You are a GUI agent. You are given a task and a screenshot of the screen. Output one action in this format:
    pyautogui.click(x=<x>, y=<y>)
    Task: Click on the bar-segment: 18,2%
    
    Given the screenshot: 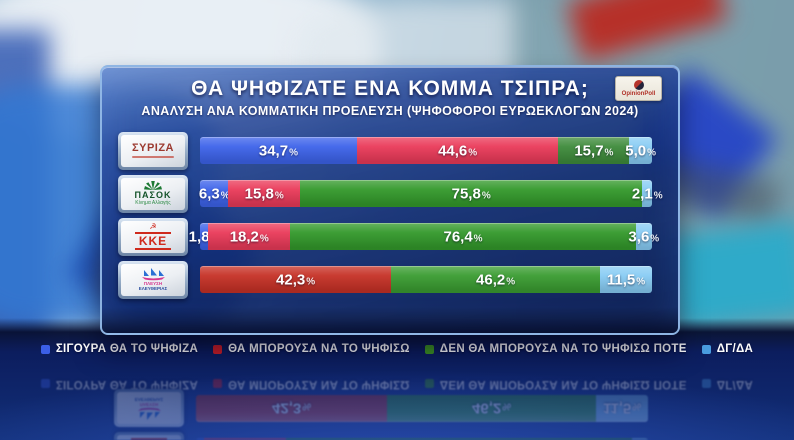 What is the action you would take?
    pyautogui.click(x=249, y=236)
    